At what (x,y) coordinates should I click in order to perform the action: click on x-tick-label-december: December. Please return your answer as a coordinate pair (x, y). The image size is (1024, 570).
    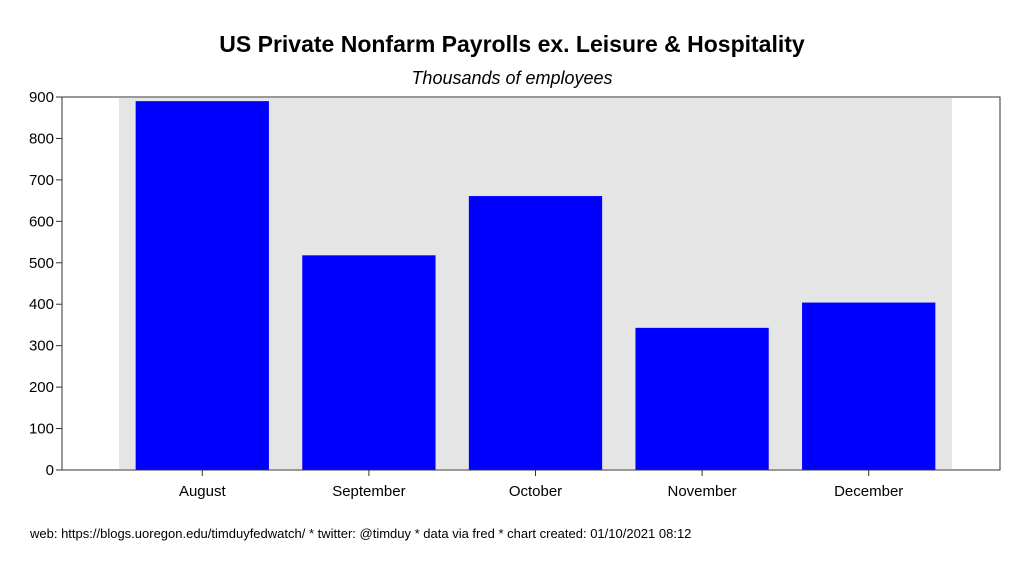
    Looking at the image, I should click on (868, 491).